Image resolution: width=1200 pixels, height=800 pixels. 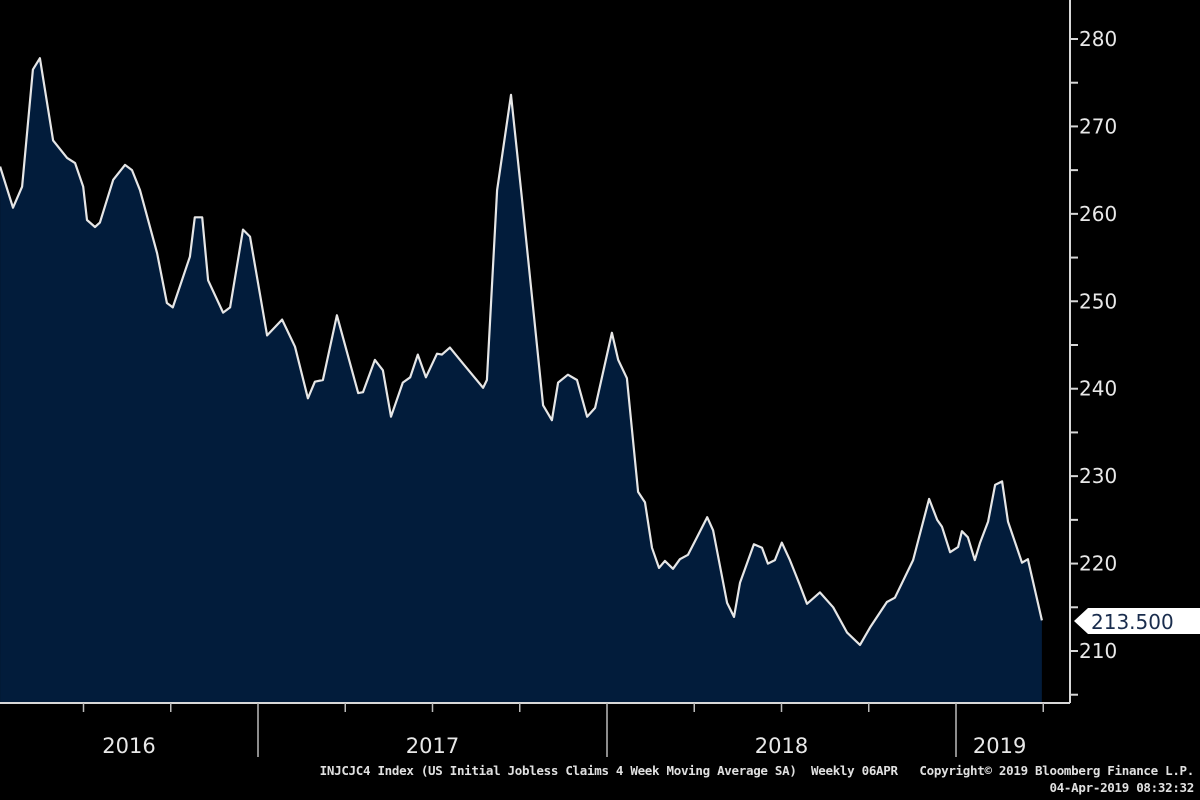 I want to click on y-tick-label: 240, so click(x=1098, y=389).